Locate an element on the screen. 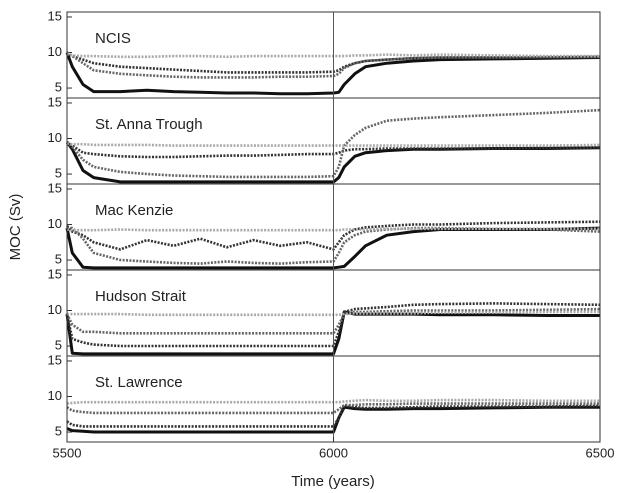 This screenshot has width=629, height=493. x-axis-label: Time (years) is located at coordinates (333, 481).